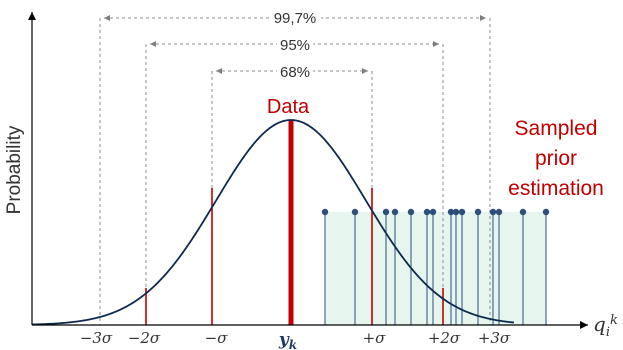 The image size is (623, 350). I want to click on tick-plus2sigma: +2σ, so click(444, 338).